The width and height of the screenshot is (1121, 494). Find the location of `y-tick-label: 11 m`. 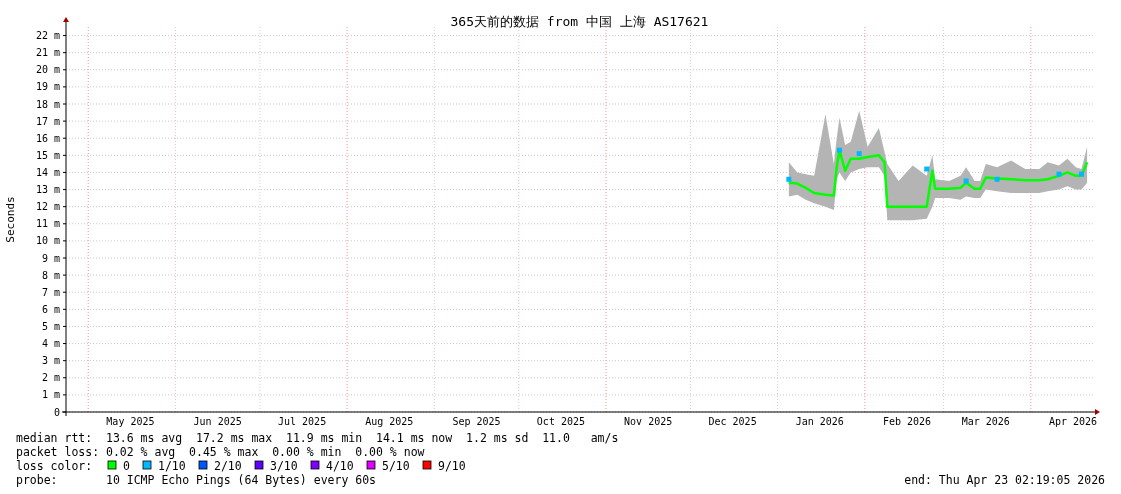

y-tick-label: 11 m is located at coordinates (47, 224).